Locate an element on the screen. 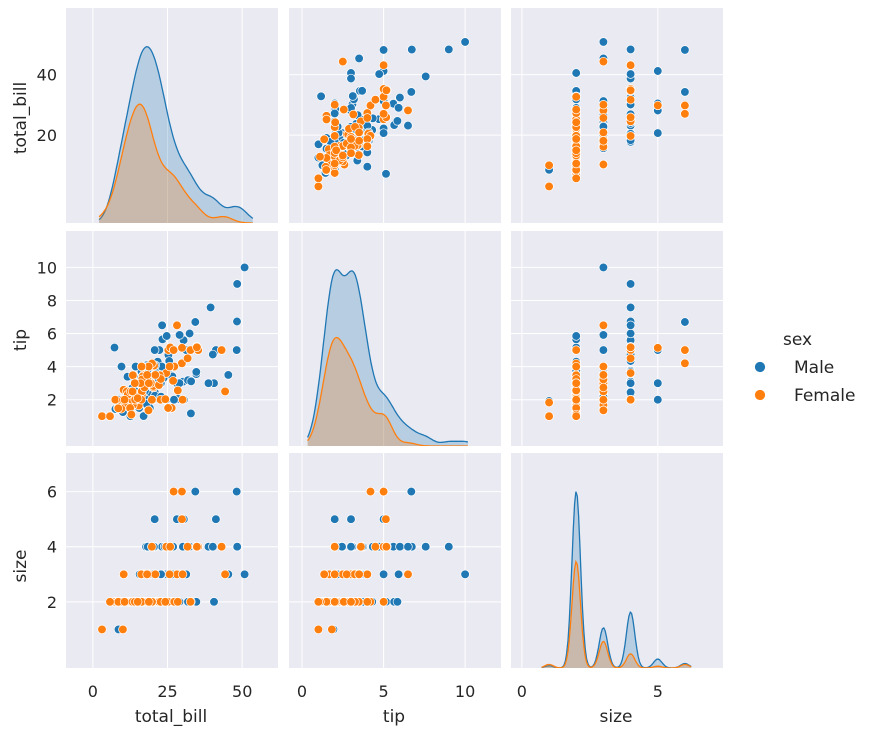  legend-label-female: Female is located at coordinates (824, 396).